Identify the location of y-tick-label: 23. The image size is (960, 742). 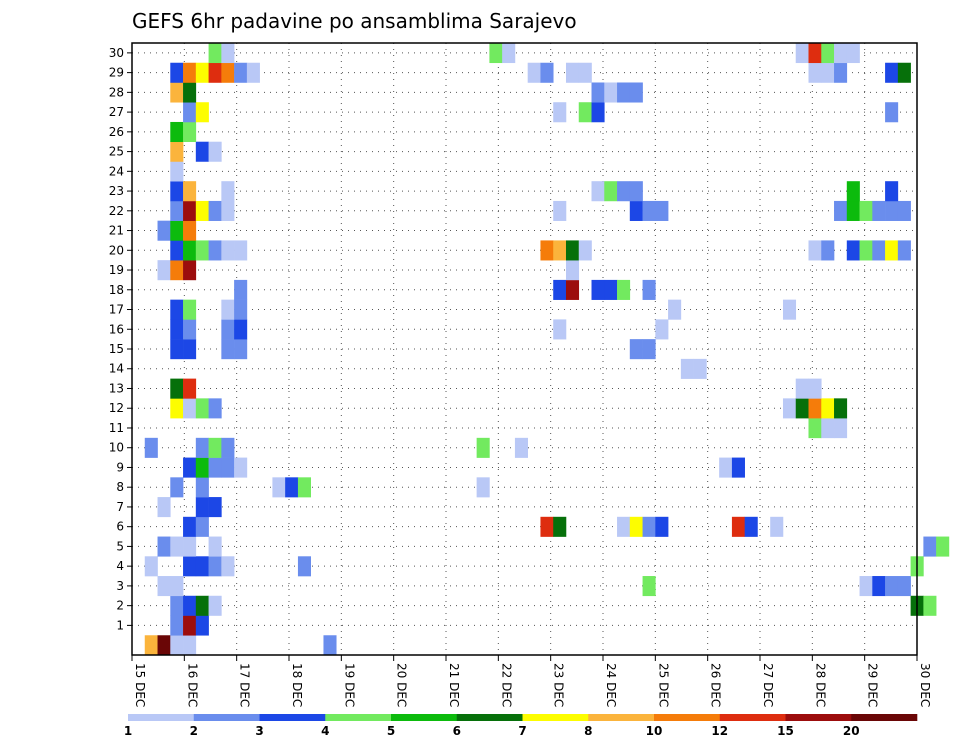
(116, 191).